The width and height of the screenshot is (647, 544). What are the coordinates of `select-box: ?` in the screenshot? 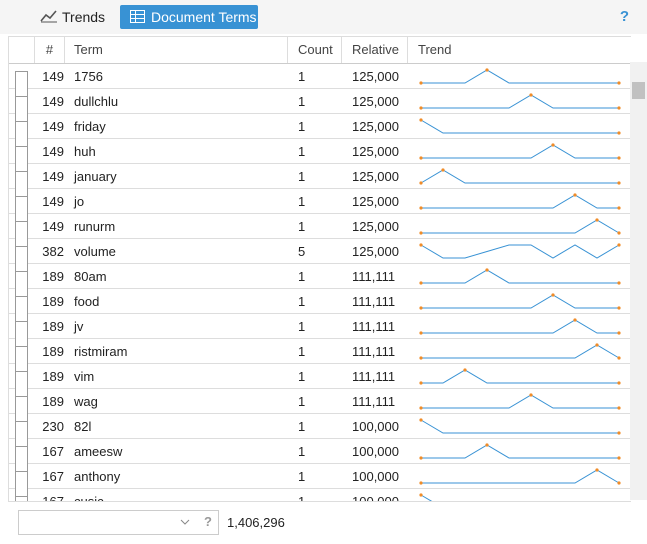 It's located at (118, 522).